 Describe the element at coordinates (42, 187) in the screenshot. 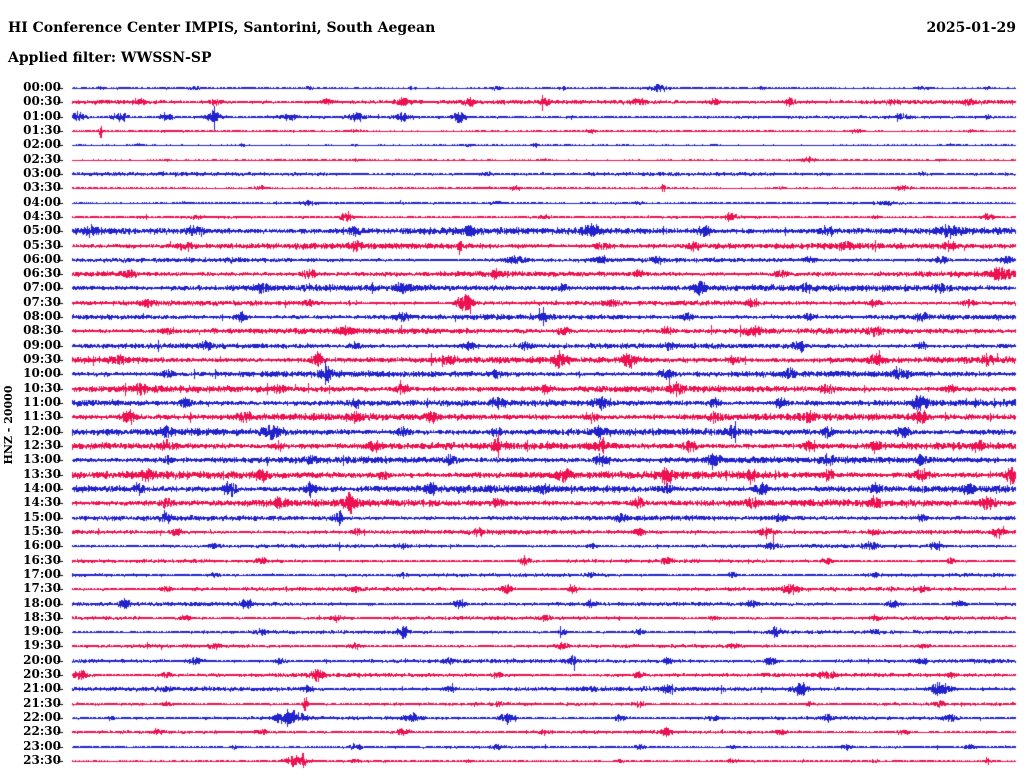

I see `trace-time-label: 03:30` at that location.